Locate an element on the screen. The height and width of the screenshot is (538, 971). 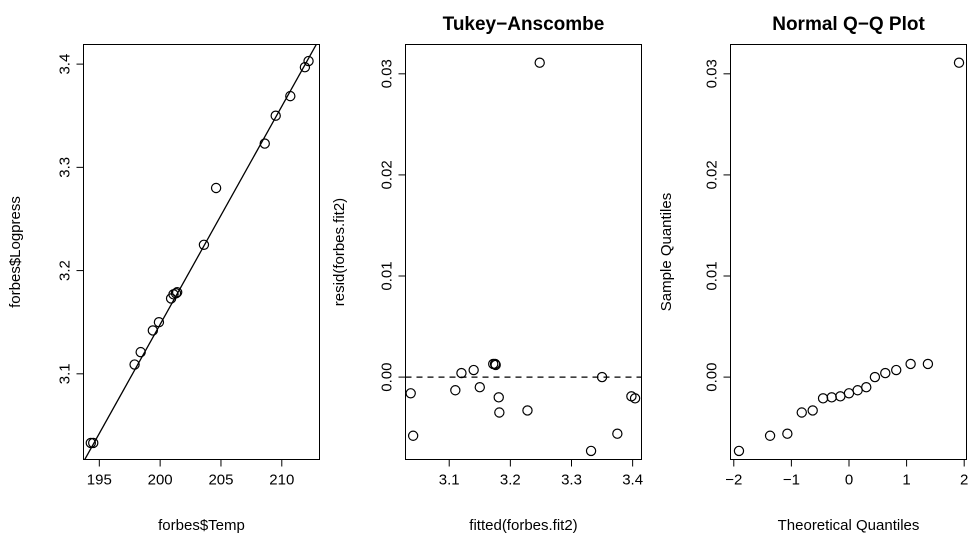
x-tick-label: 195 is located at coordinates (99, 480).